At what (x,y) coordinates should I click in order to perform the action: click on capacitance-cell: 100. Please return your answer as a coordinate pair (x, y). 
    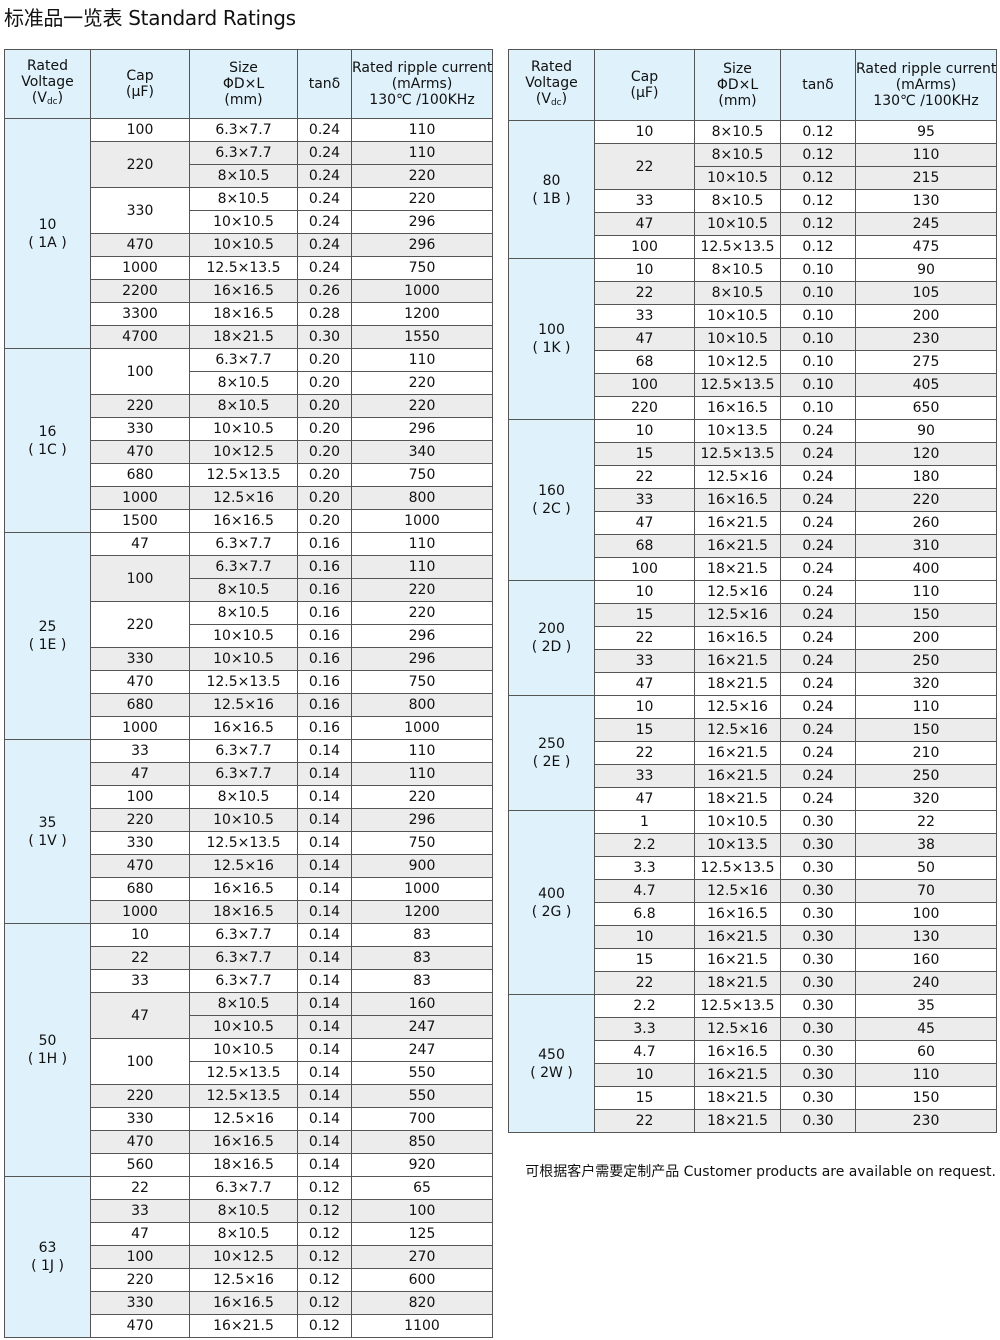
    Looking at the image, I should click on (140, 1061).